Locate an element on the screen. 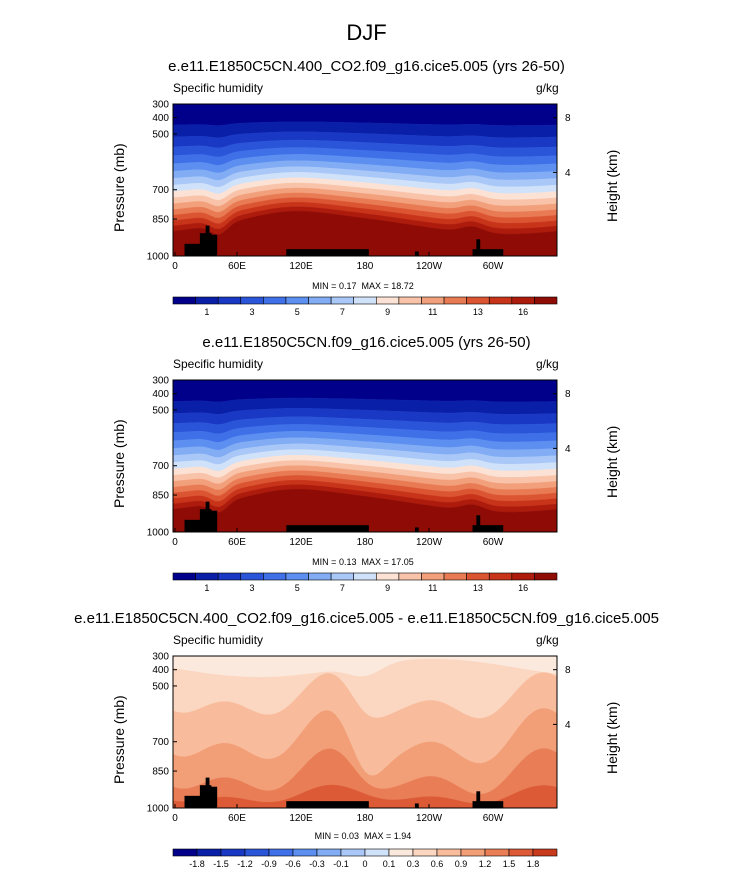 This screenshot has height=872, width=733. panel1-y-tick-label-5: 1000 is located at coordinates (158, 257).